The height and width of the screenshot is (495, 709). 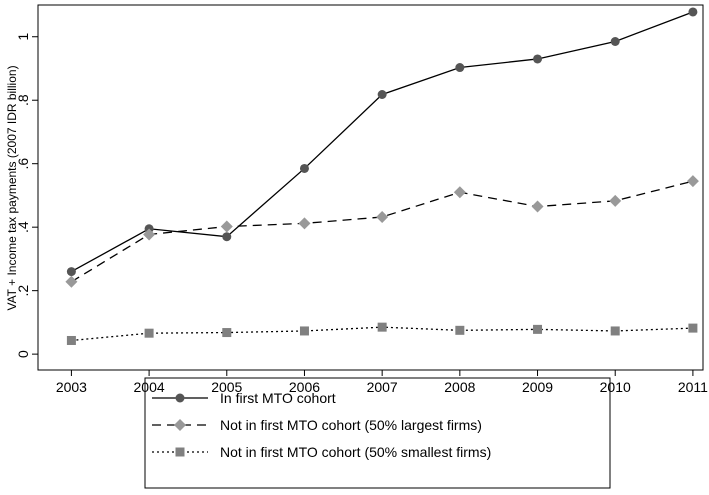 I want to click on x-tick-label: 2007, so click(x=382, y=387).